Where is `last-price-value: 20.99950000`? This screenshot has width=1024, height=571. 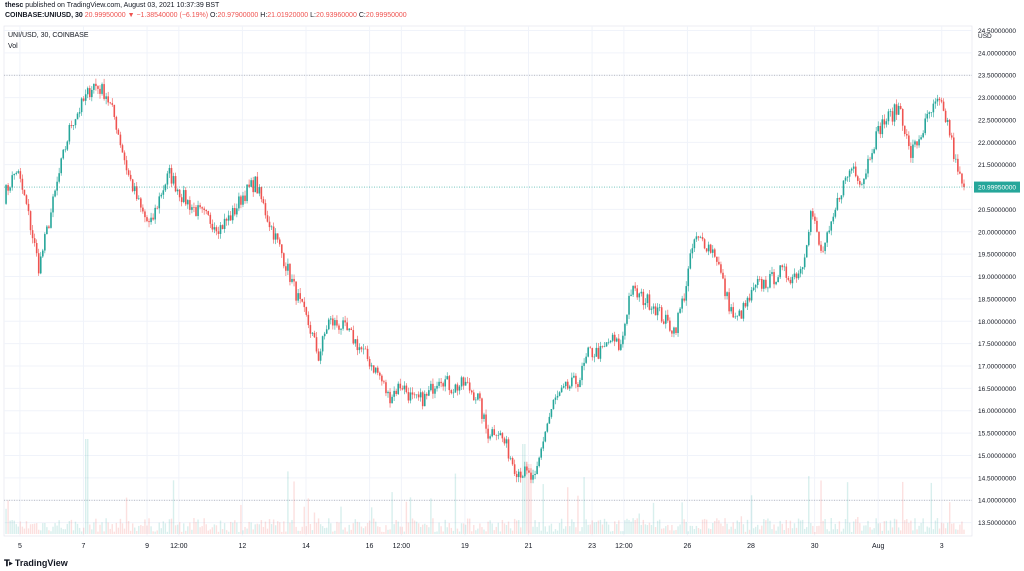 last-price-value: 20.99950000 is located at coordinates (105, 15).